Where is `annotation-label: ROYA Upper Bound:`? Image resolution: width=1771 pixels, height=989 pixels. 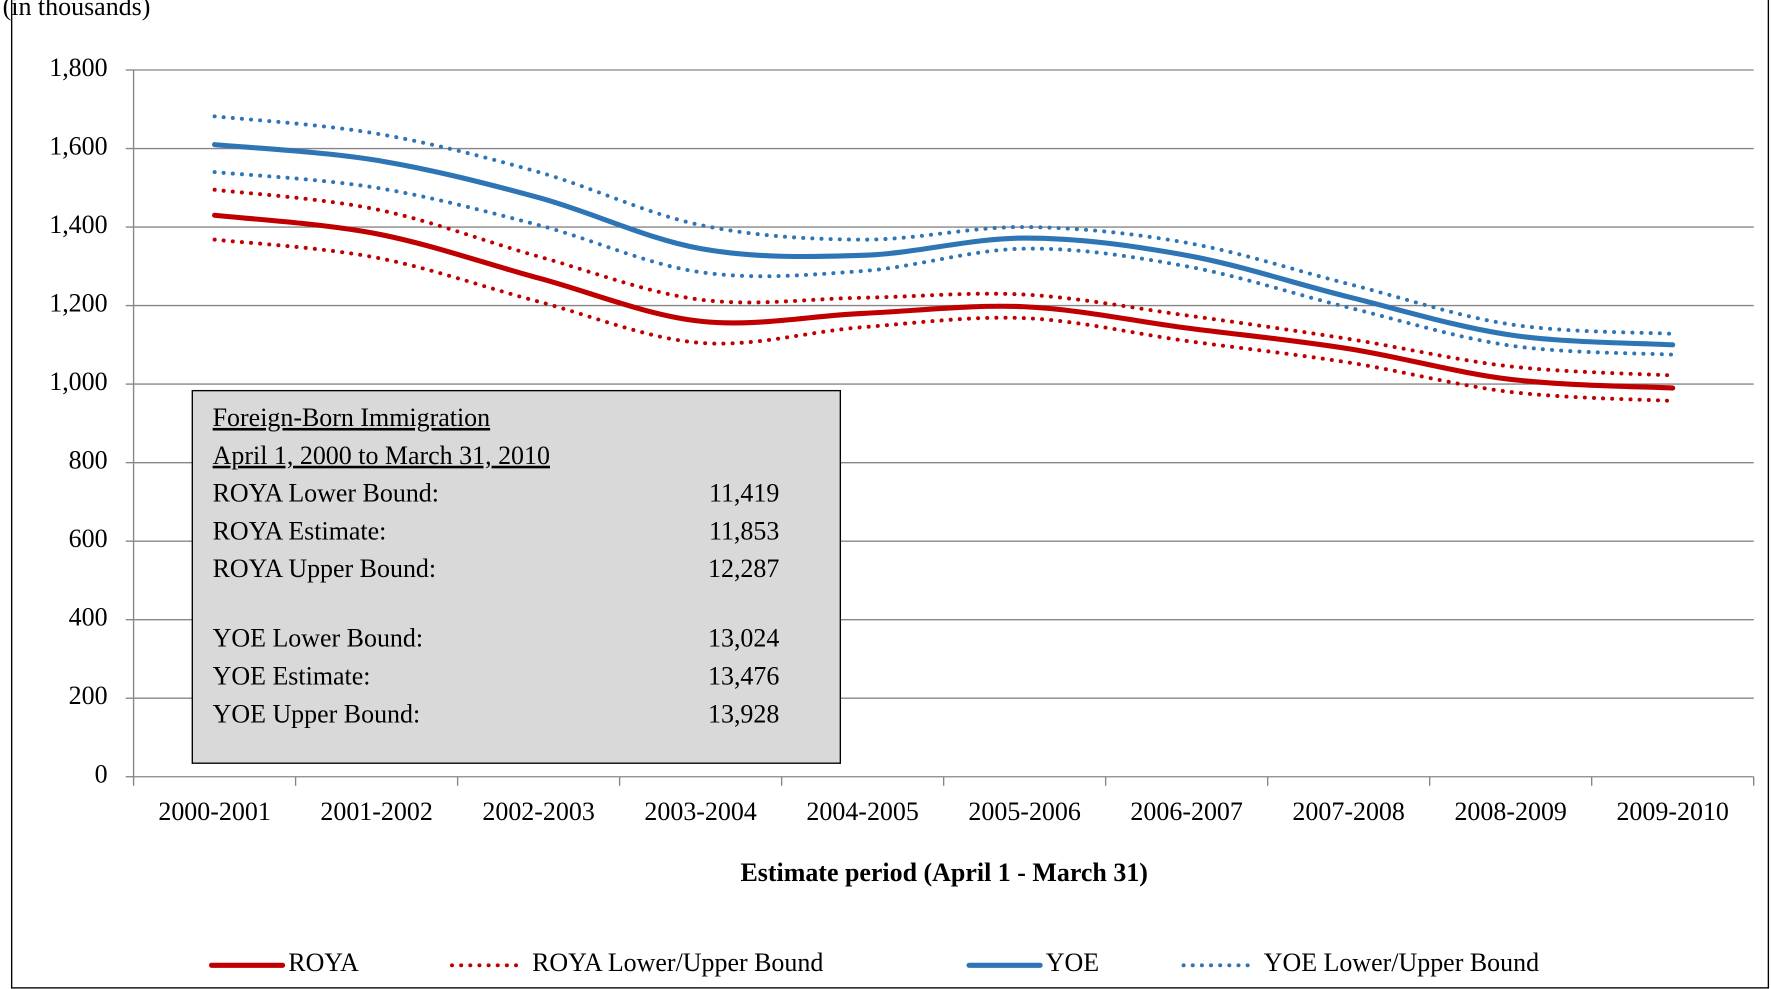
annotation-label: ROYA Upper Bound: is located at coordinates (325, 568).